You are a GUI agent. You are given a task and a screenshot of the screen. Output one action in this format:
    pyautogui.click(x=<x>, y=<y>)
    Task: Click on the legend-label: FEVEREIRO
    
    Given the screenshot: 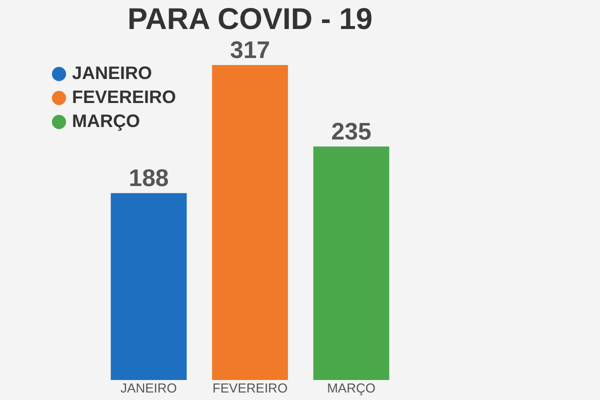 What is the action you would take?
    pyautogui.click(x=124, y=97)
    